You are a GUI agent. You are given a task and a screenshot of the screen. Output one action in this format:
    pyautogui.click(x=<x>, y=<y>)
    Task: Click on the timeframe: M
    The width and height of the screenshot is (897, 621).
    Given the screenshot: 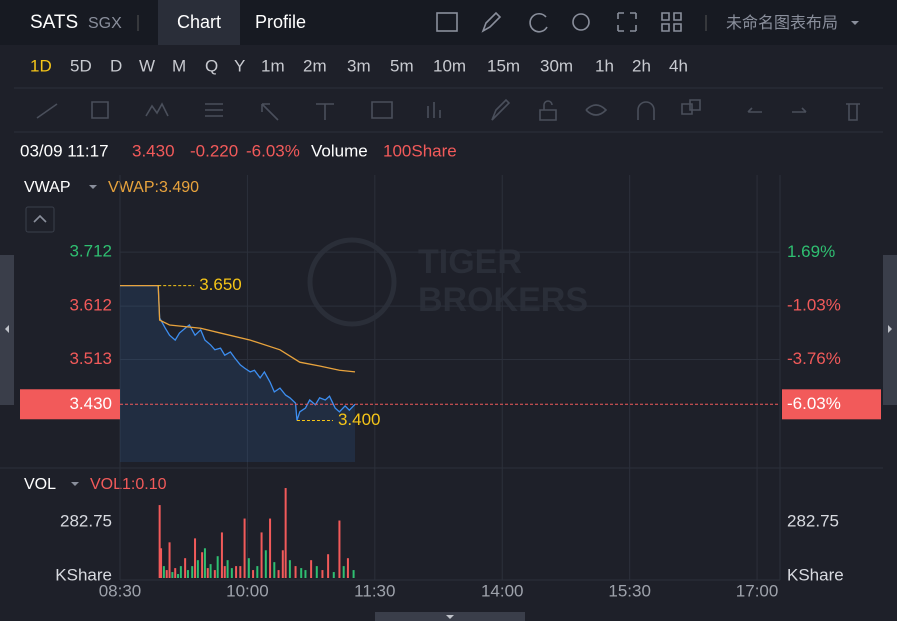 What is the action you would take?
    pyautogui.click(x=179, y=65)
    